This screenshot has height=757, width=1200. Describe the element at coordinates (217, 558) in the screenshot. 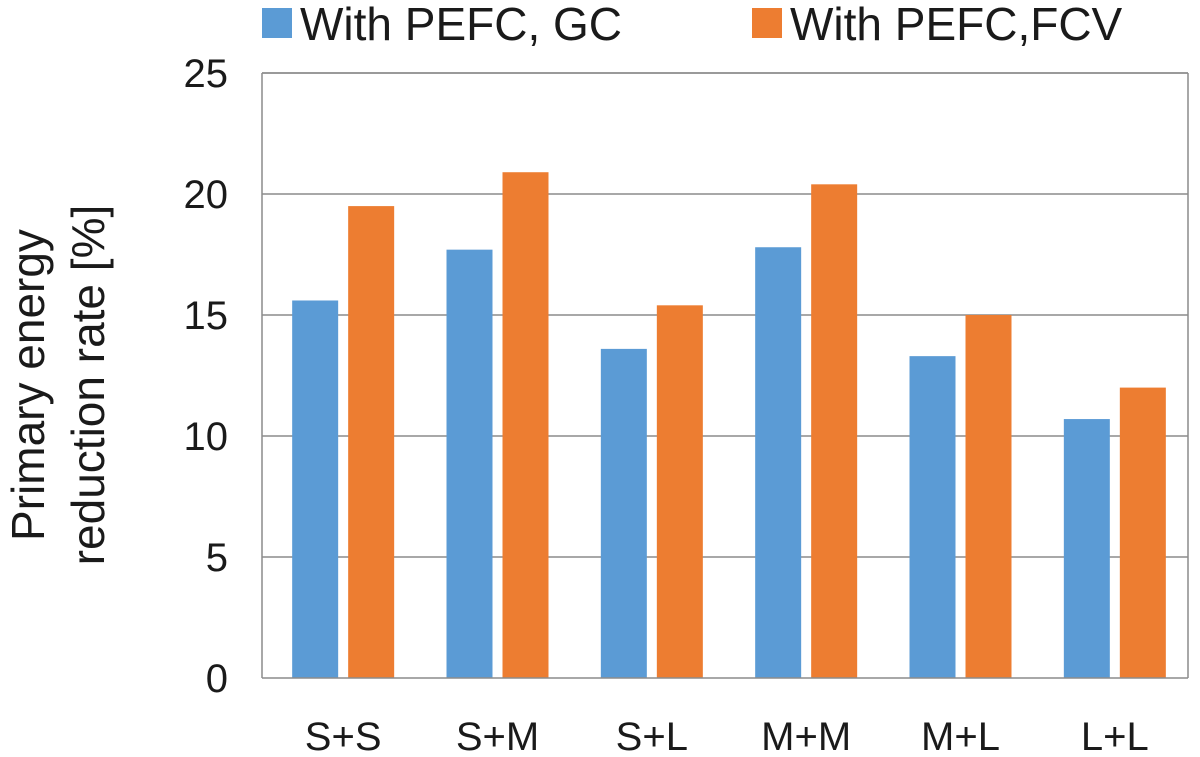

I see `y-tick-label: 5` at that location.